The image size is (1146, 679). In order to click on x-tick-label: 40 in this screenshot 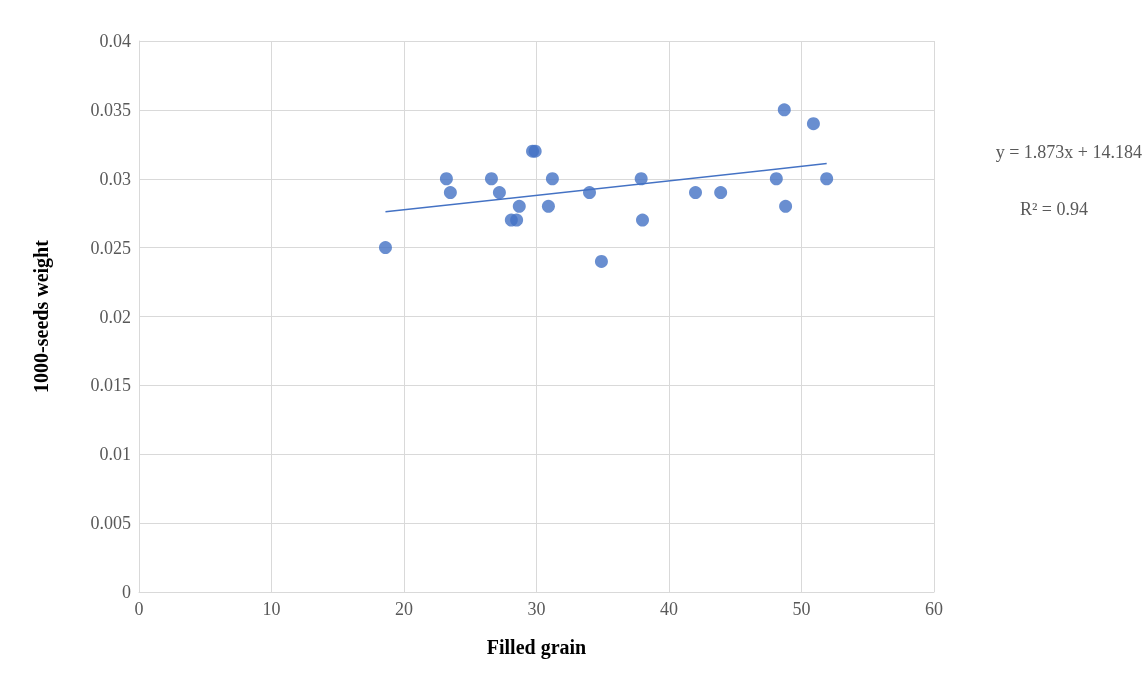, I will do `click(669, 609)`.